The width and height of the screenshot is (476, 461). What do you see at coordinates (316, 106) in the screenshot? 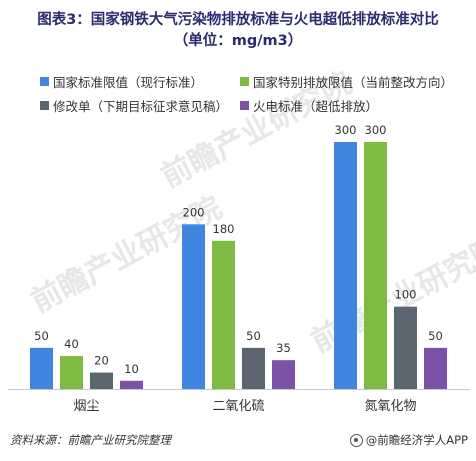
I see `legend-label-4: 火电标准（超低排放）` at bounding box center [316, 106].